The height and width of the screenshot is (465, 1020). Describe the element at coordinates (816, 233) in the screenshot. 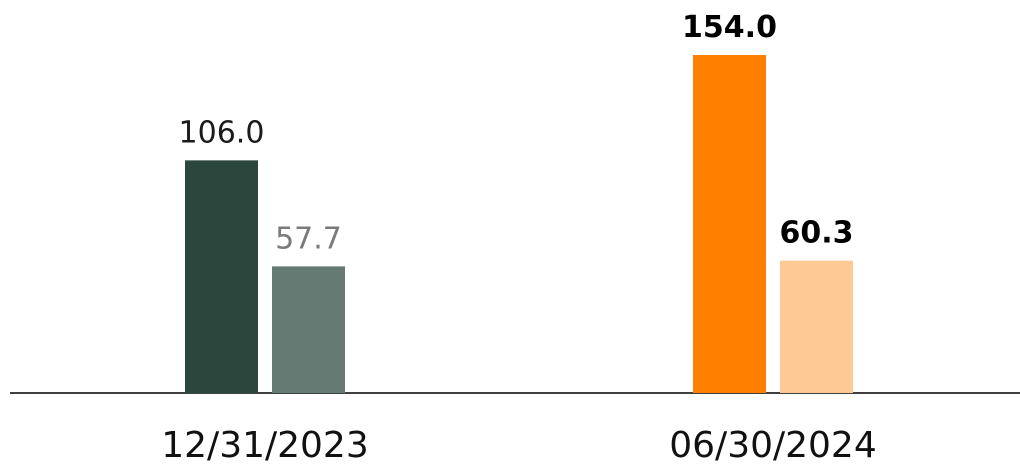

I see `data-label: 60.3` at that location.